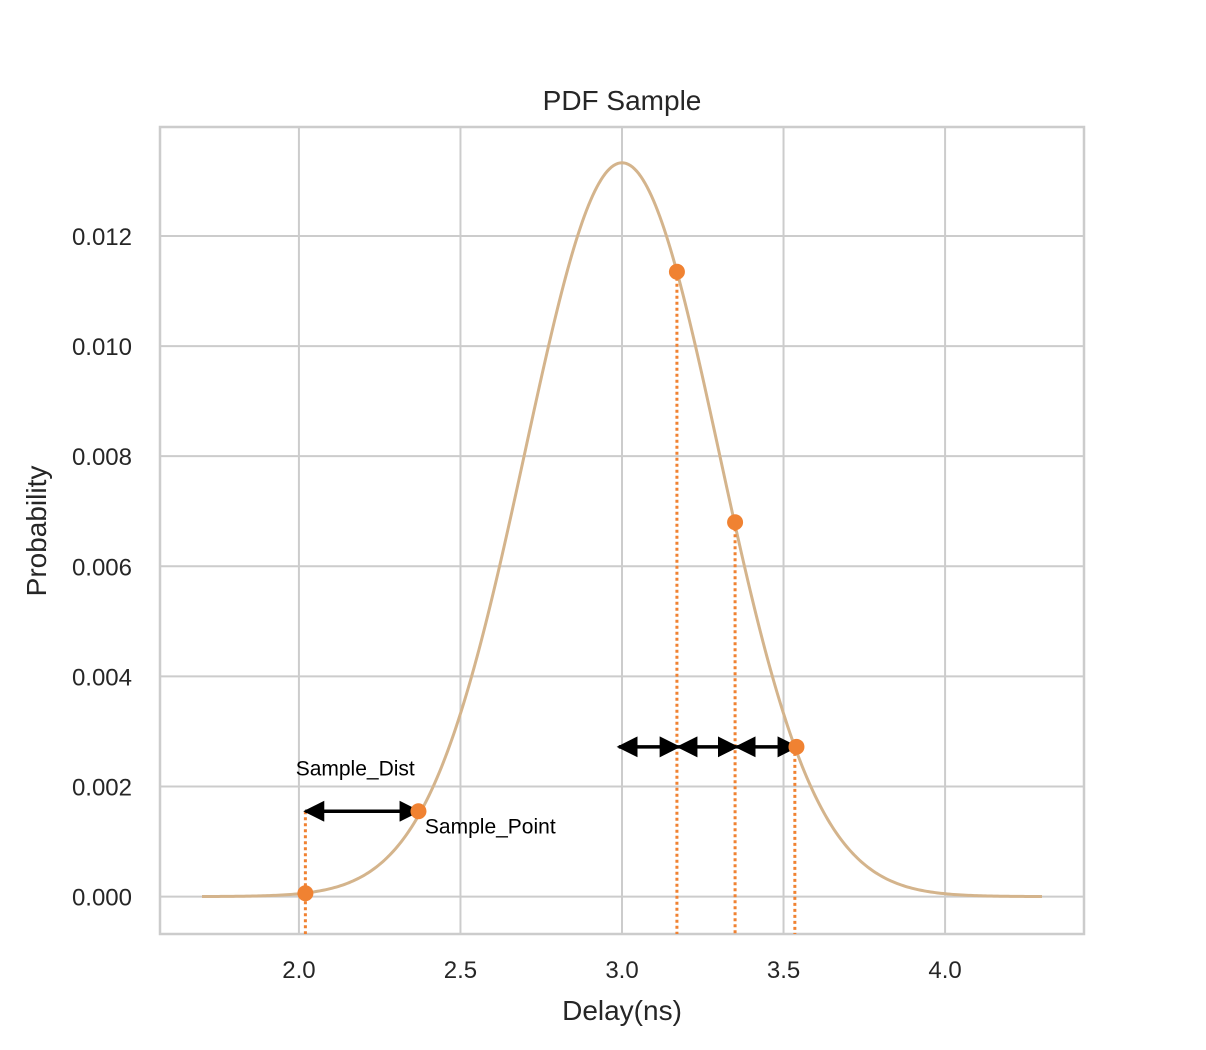 This screenshot has height=1050, width=1206. Describe the element at coordinates (102, 898) in the screenshot. I see `y-tick-label: 0.000` at that location.